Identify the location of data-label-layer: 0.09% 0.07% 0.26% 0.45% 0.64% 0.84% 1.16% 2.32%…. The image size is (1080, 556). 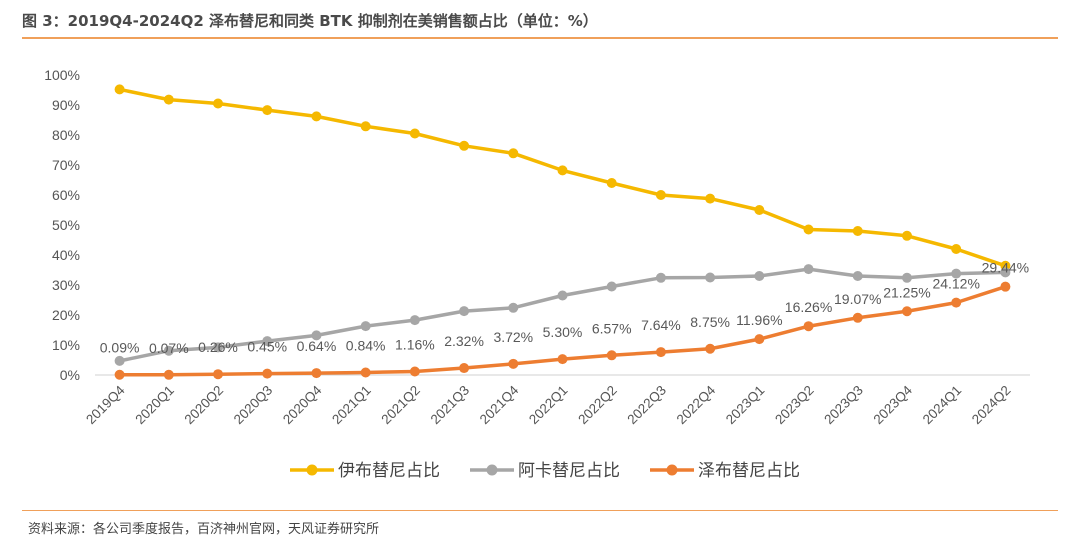
(564, 308).